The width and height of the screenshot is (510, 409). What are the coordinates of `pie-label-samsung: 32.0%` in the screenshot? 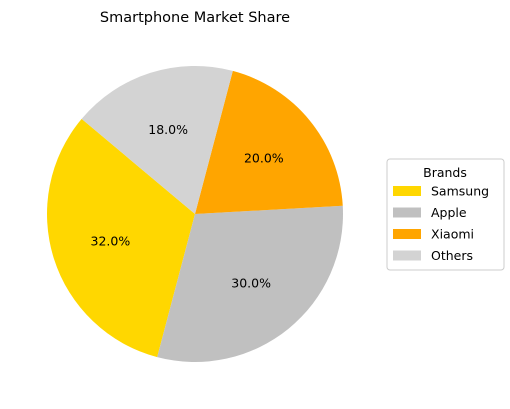 It's located at (111, 240).